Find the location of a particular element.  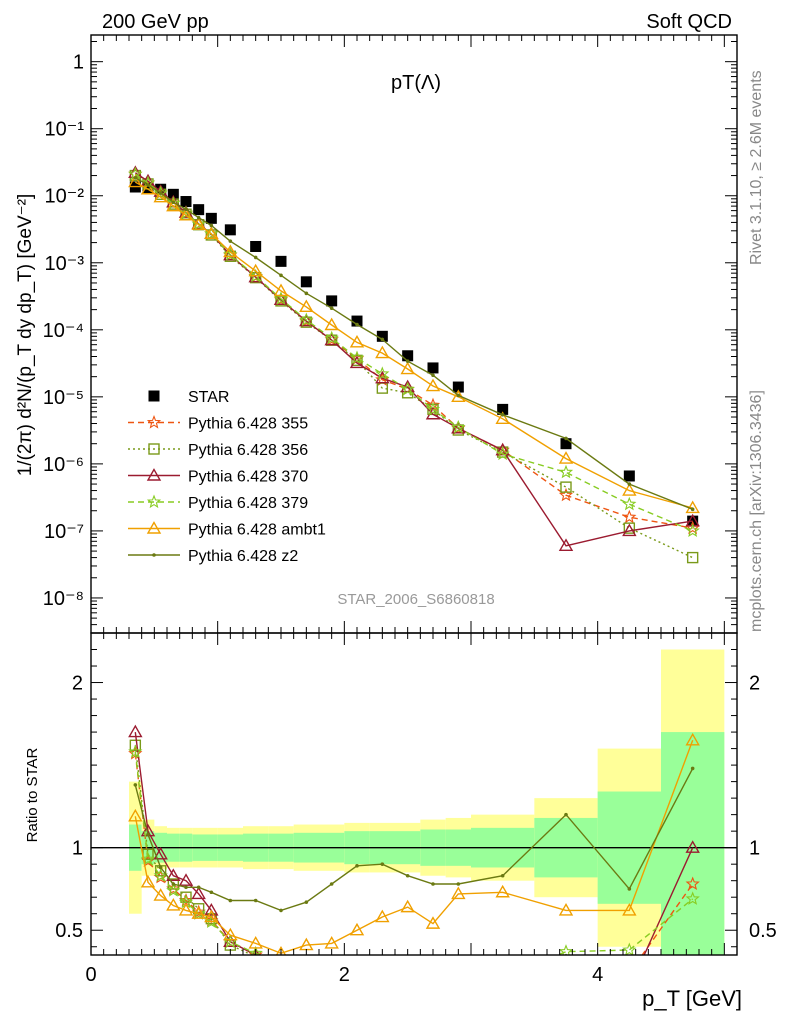

ratio-ylabel: Ratio to STAR is located at coordinates (32, 794).